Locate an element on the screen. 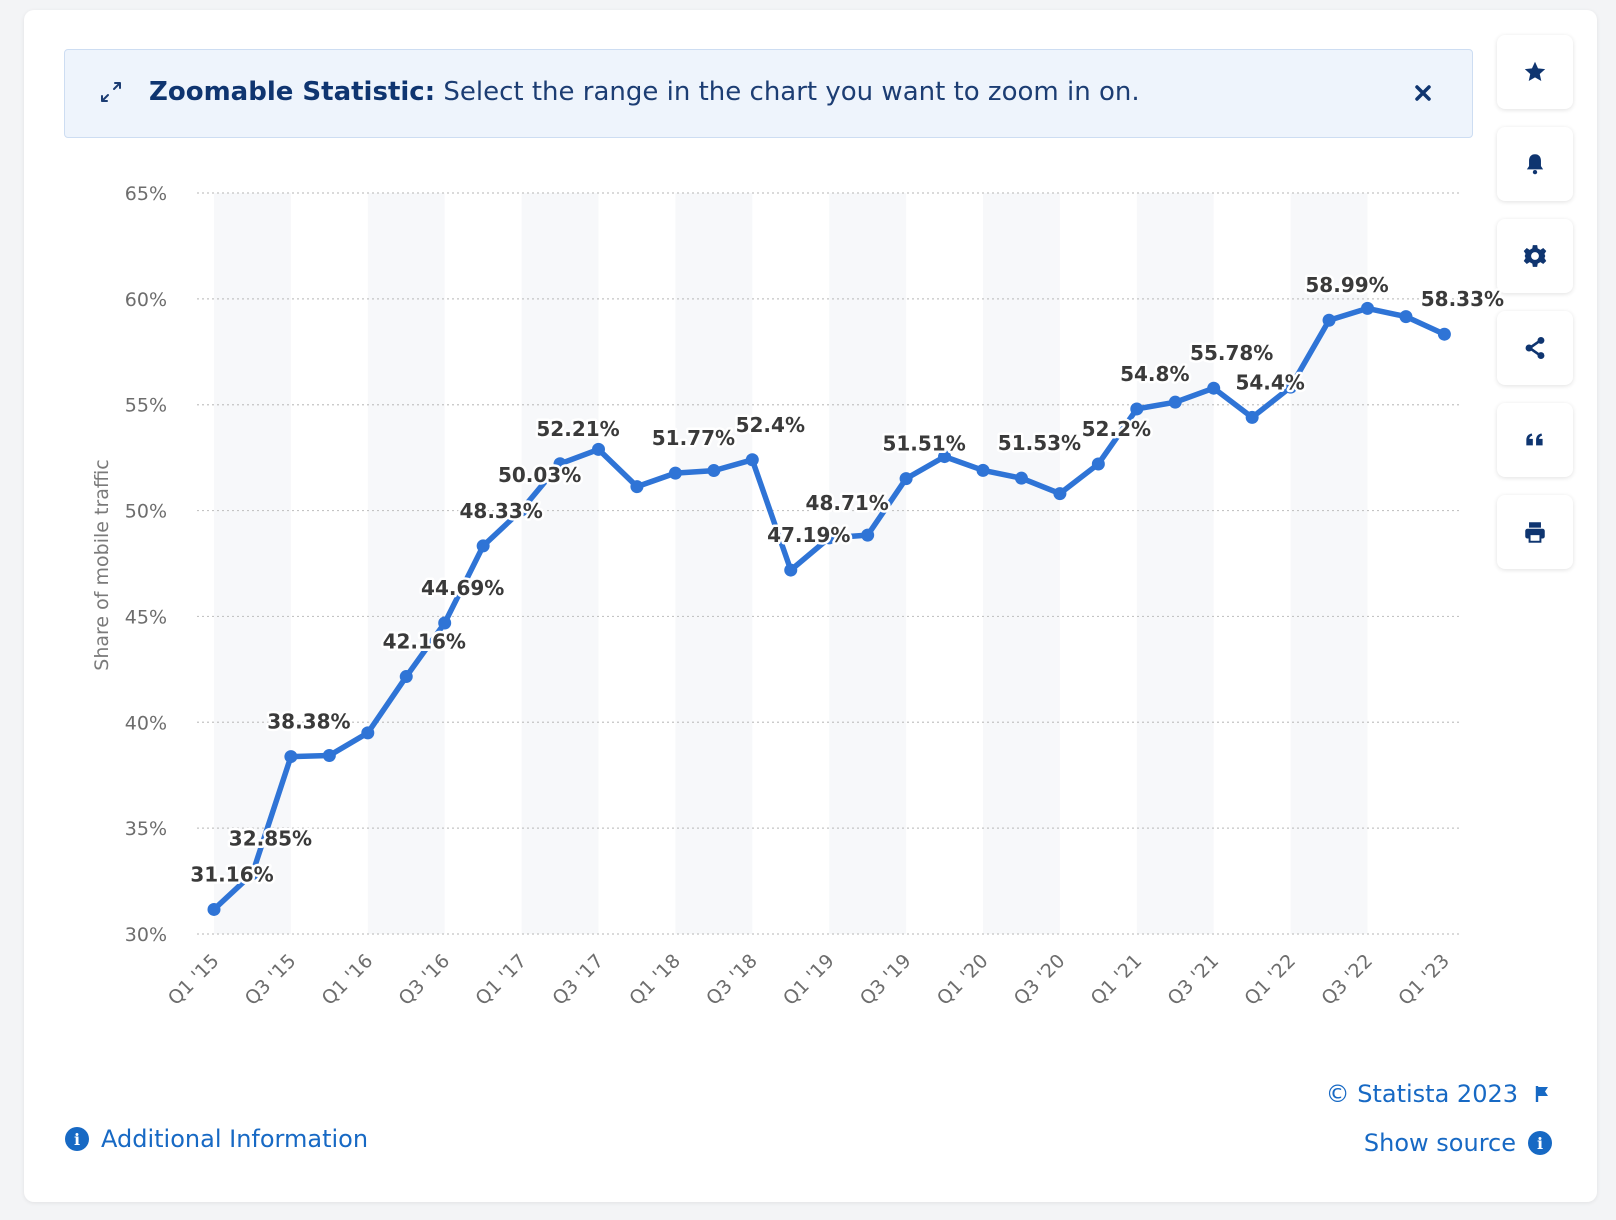 The image size is (1616, 1220). x-tick-label: Q1 '23 is located at coordinates (1424, 980).